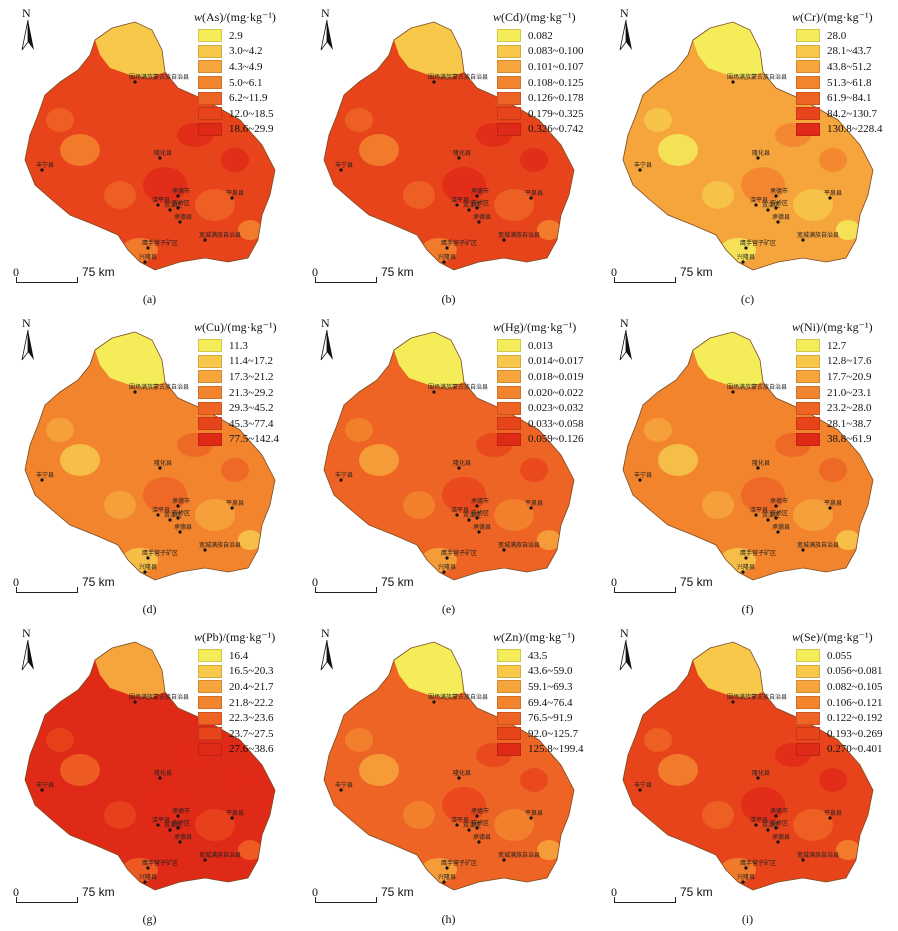 This screenshot has height=931, width=898. What do you see at coordinates (239, 637) in the screenshot?
I see `legend-title-unit: (Pb)/(mg·kg⁻¹)` at bounding box center [239, 637].